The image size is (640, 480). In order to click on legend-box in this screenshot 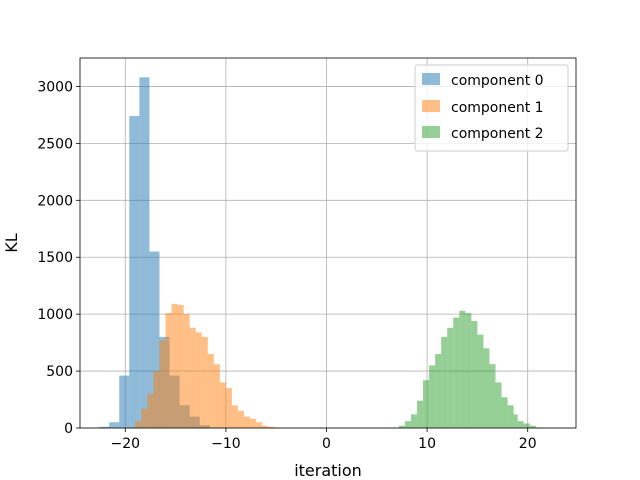, I will do `click(491, 108)`.